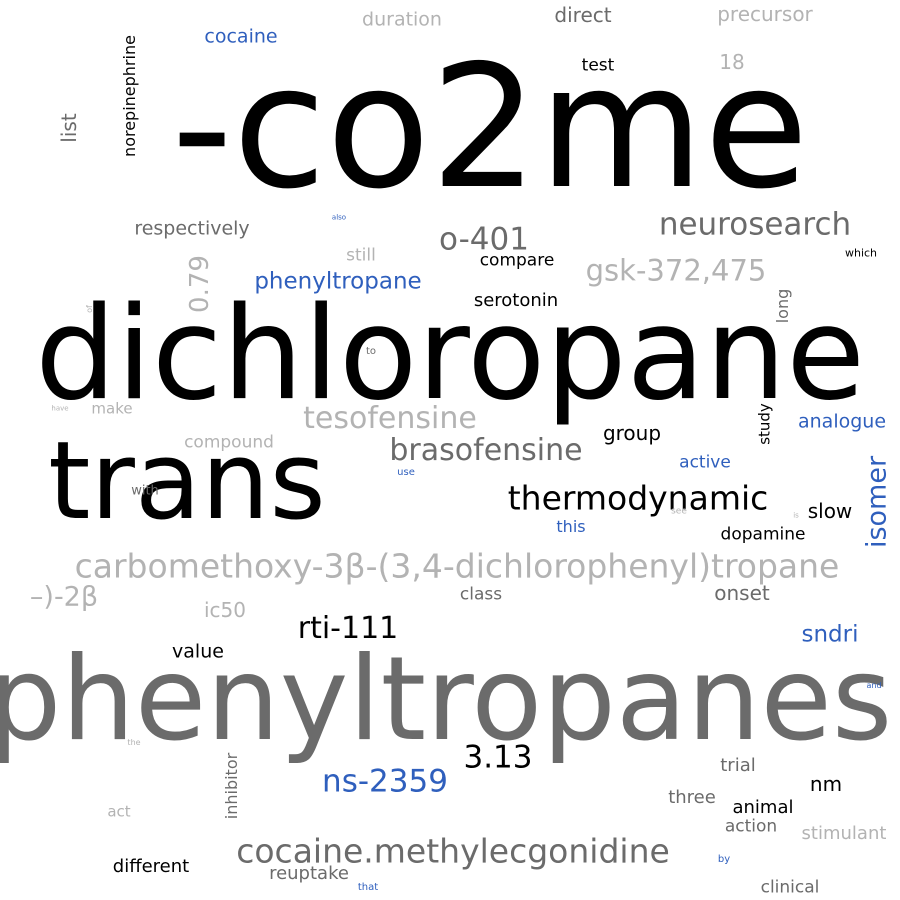 This screenshot has width=900, height=900. I want to click on word-tesofensine: tesofensine, so click(390, 418).